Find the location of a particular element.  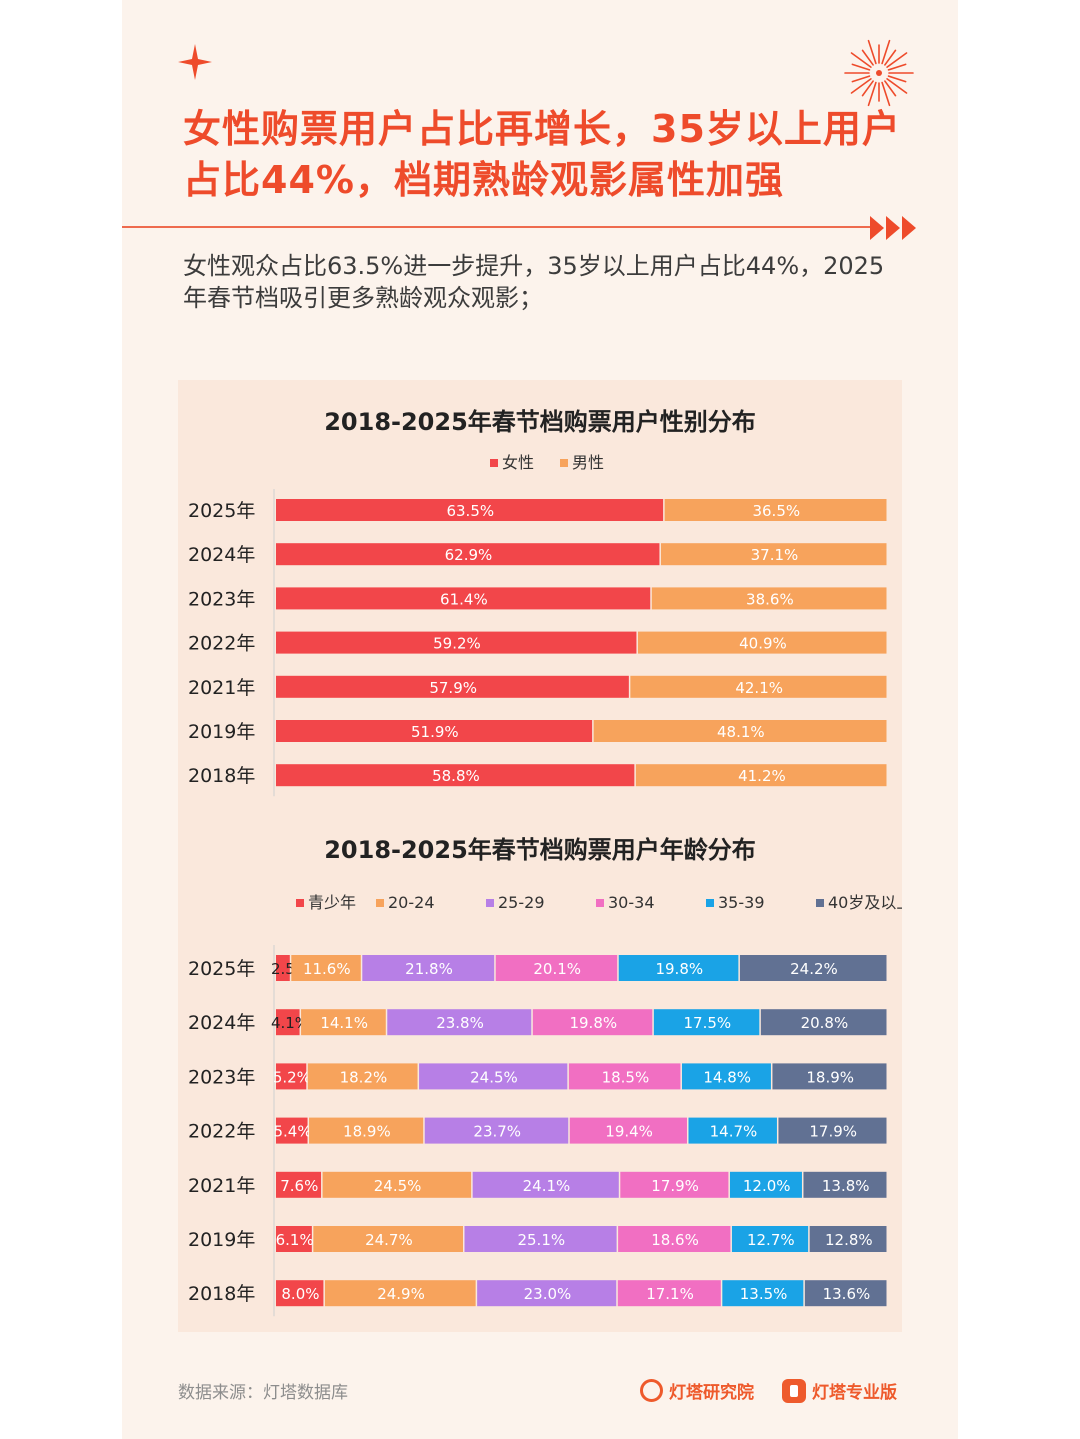

legend-label: 女性 is located at coordinates (518, 462).